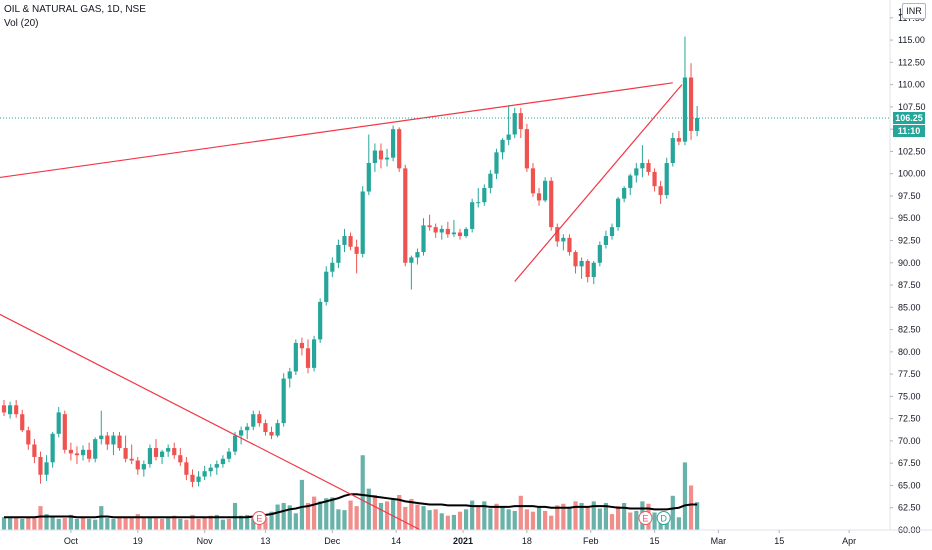 The image size is (932, 550). What do you see at coordinates (527, 541) in the screenshot?
I see `time-tick-label: 18` at bounding box center [527, 541].